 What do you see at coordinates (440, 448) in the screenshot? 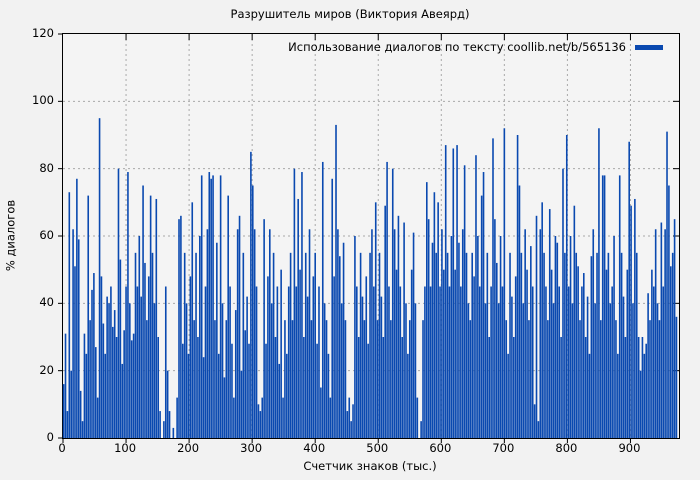
I see `x-tick-label: 600` at bounding box center [440, 448].